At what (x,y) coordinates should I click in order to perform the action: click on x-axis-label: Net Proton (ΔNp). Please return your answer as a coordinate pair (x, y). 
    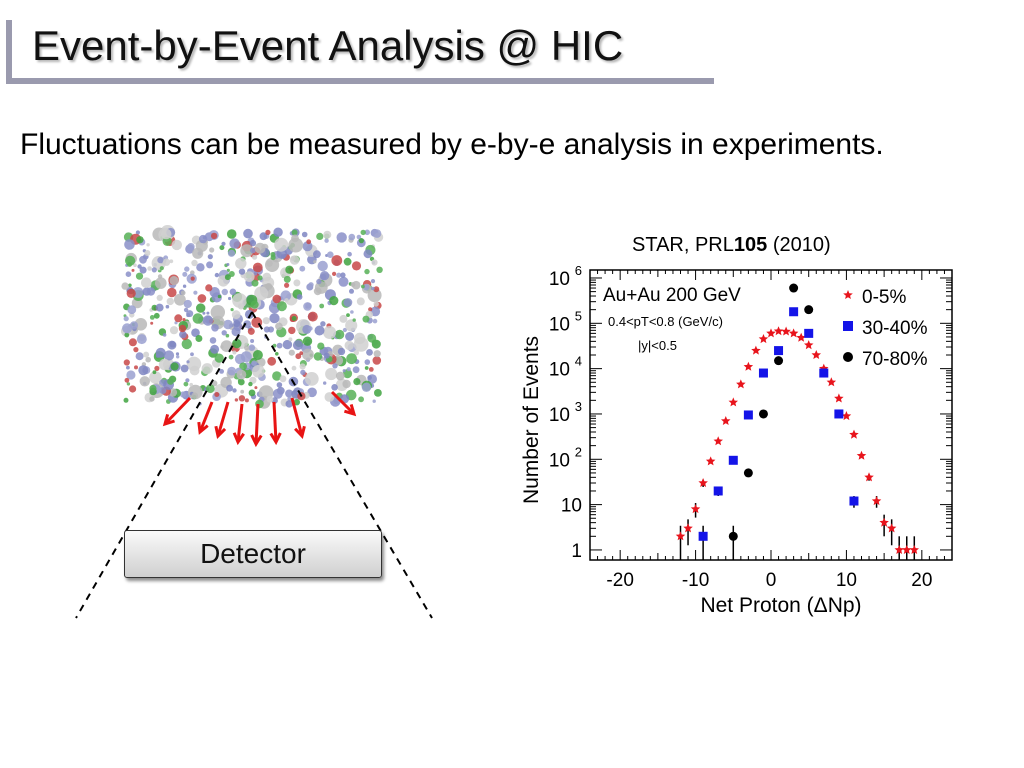
    Looking at the image, I should click on (780, 605).